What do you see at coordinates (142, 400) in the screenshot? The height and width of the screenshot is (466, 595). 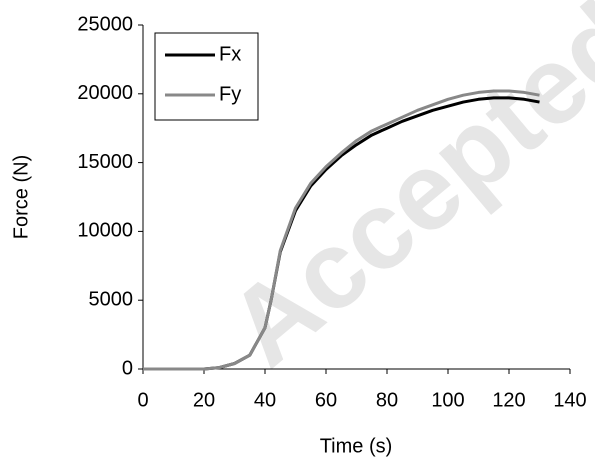 I see `x-tick-label: 0` at bounding box center [142, 400].